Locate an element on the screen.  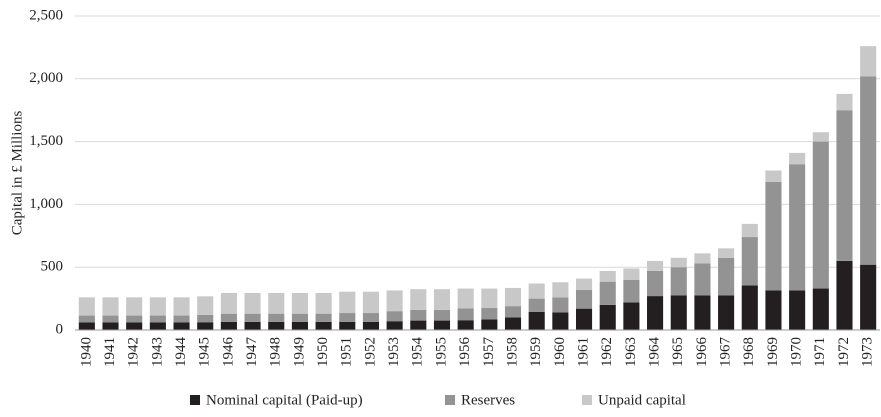
x-tick-label: 1950 is located at coordinates (323, 352).